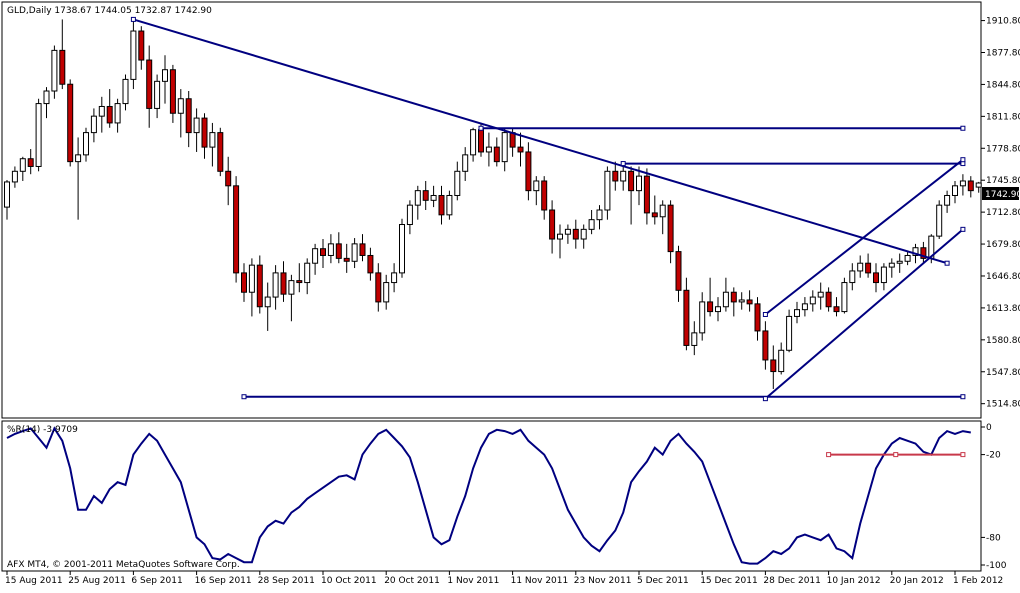 The width and height of the screenshot is (1020, 593). I want to click on rsi-axis: 0 -20 -80 -100, so click(994, 497).